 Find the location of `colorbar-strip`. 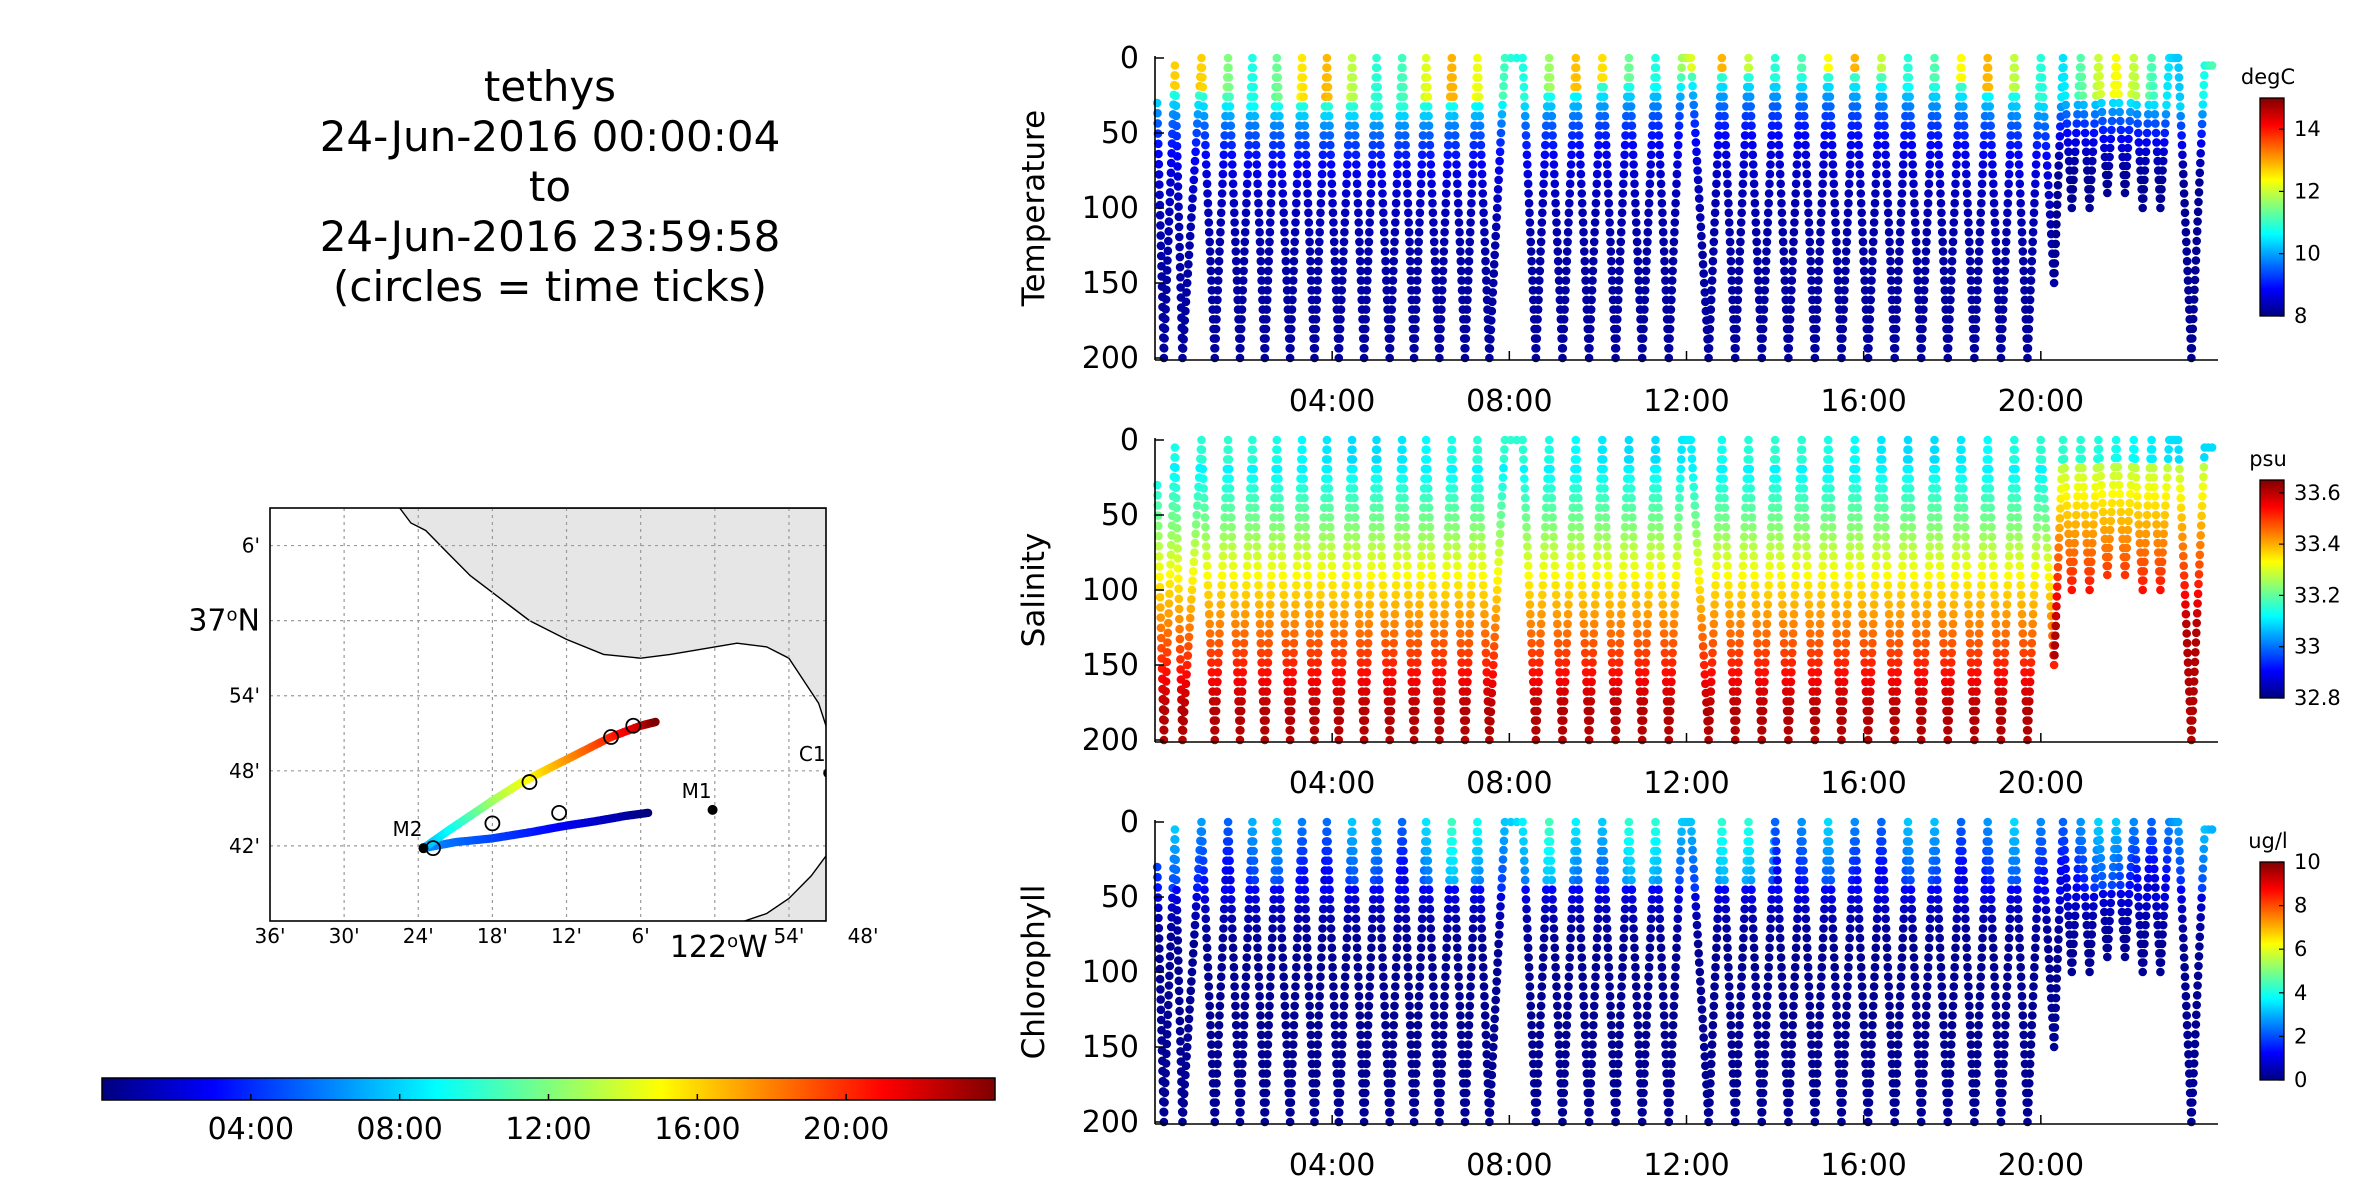

colorbar-strip is located at coordinates (2272, 207).